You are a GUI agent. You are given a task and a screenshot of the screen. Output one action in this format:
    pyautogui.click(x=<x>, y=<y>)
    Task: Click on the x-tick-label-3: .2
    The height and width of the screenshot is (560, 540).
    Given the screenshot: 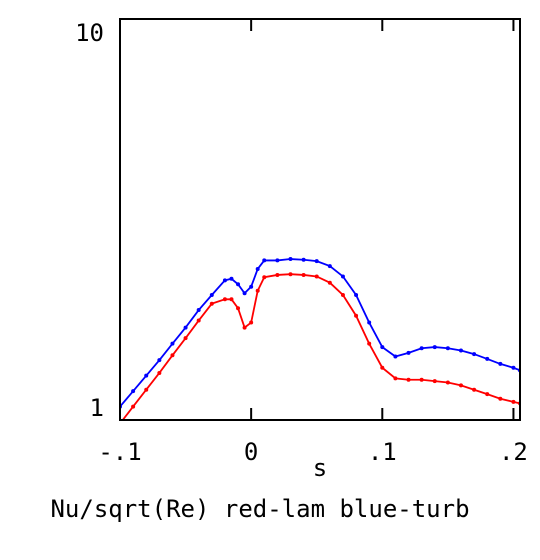 What is the action you would take?
    pyautogui.click(x=513, y=452)
    